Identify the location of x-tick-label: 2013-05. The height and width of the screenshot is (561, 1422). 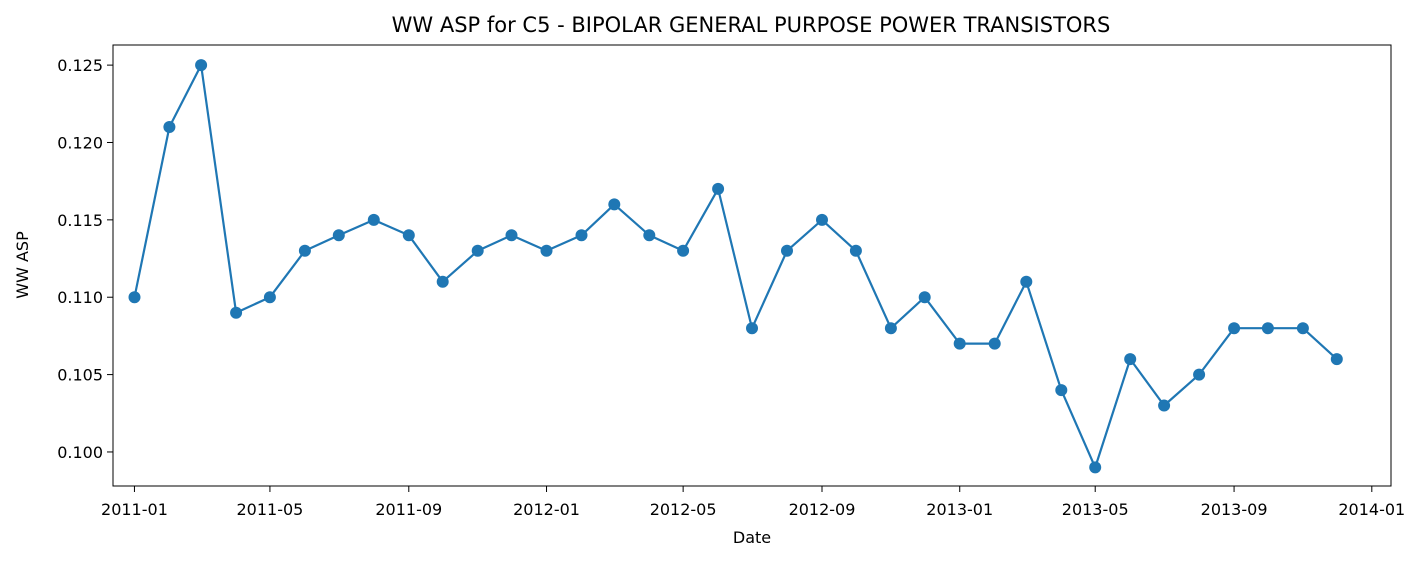
(1095, 509).